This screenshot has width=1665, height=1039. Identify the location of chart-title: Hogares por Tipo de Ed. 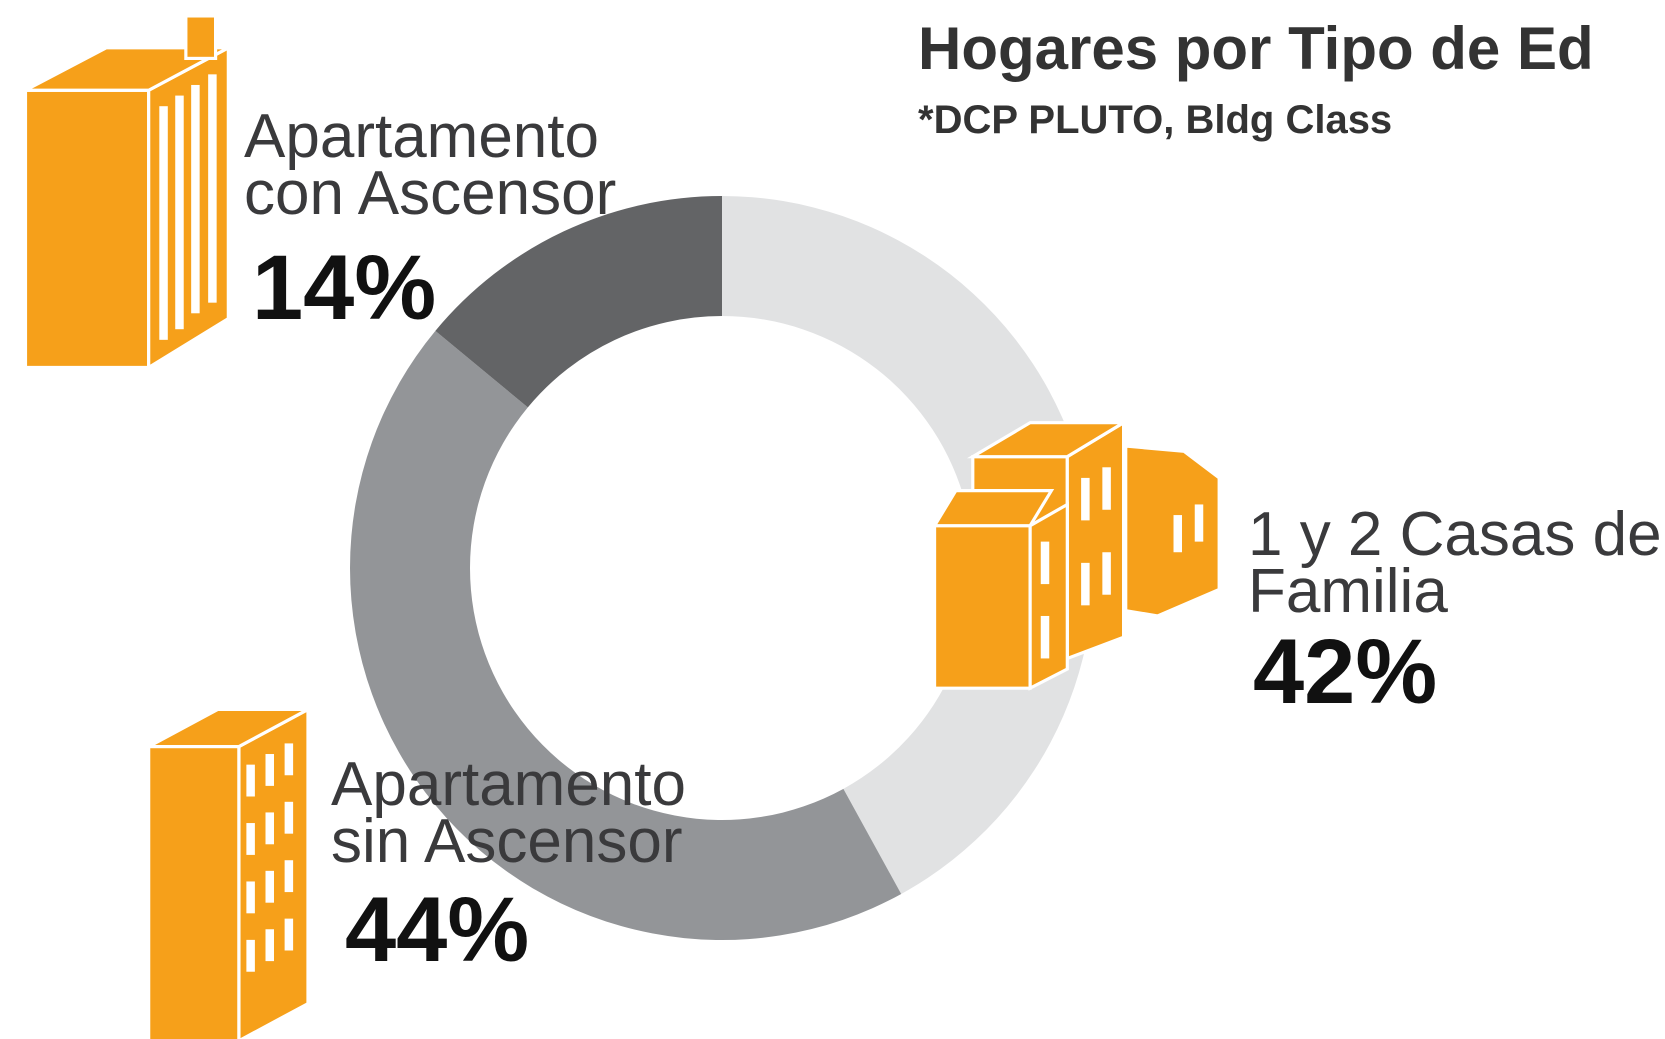
(1256, 48).